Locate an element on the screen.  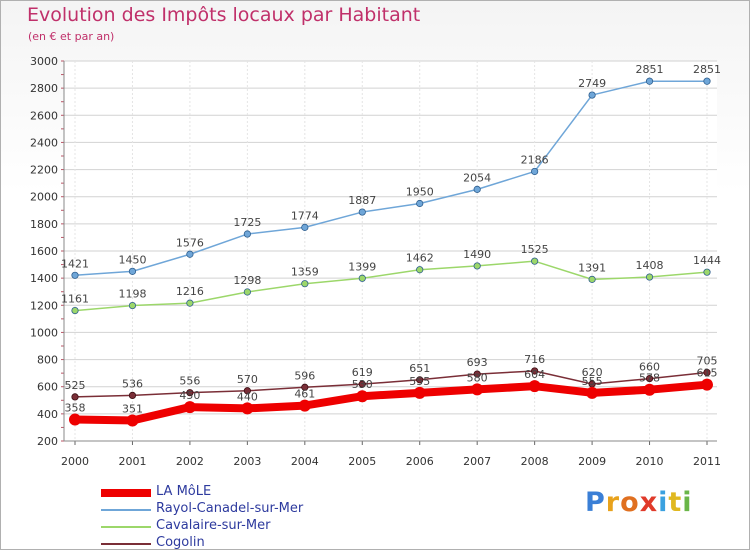
data-label: 615 is located at coordinates (707, 373).